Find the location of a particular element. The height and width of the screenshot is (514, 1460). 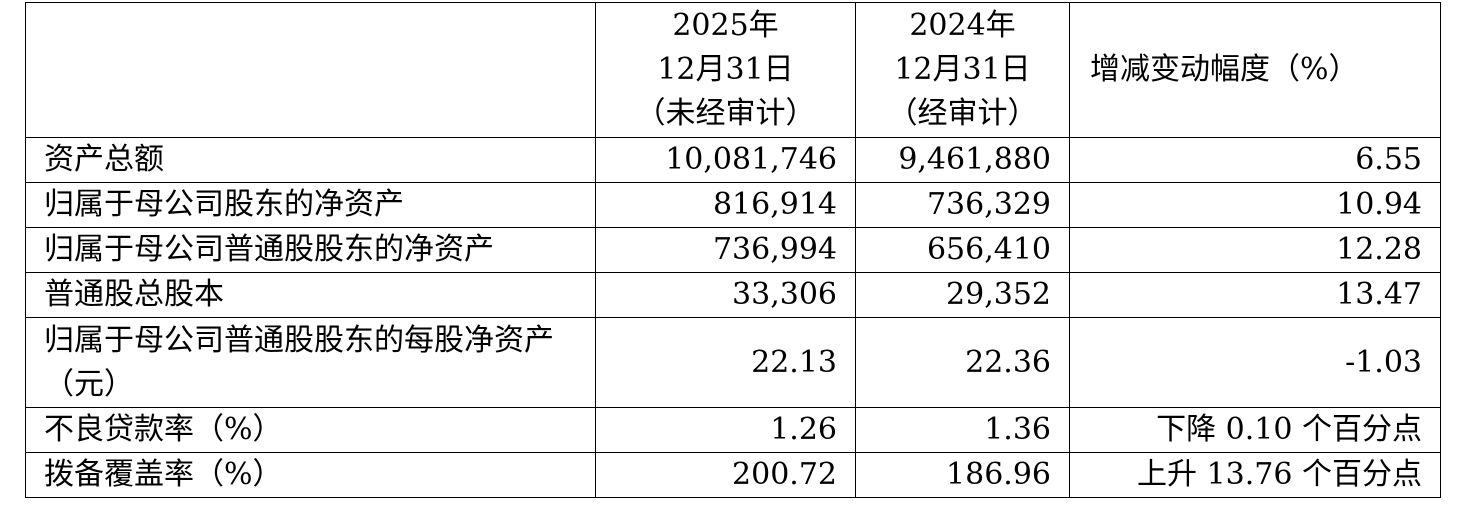

cell-value: 10.94 is located at coordinates (1255, 205).